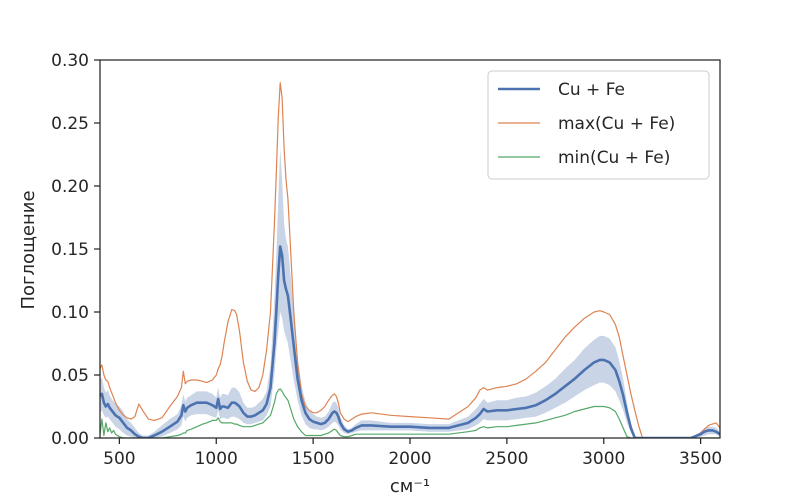  What do you see at coordinates (506, 459) in the screenshot?
I see `x-tick-label: 2500` at bounding box center [506, 459].